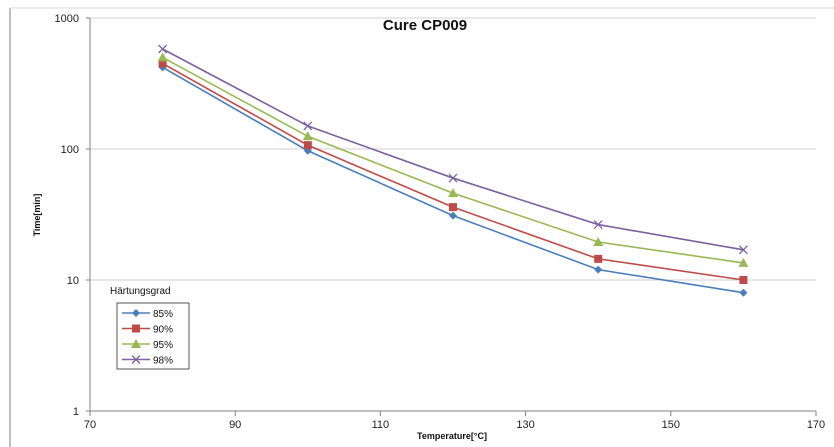 Image resolution: width=834 pixels, height=447 pixels. I want to click on data-point-85pct-x120, so click(453, 215).